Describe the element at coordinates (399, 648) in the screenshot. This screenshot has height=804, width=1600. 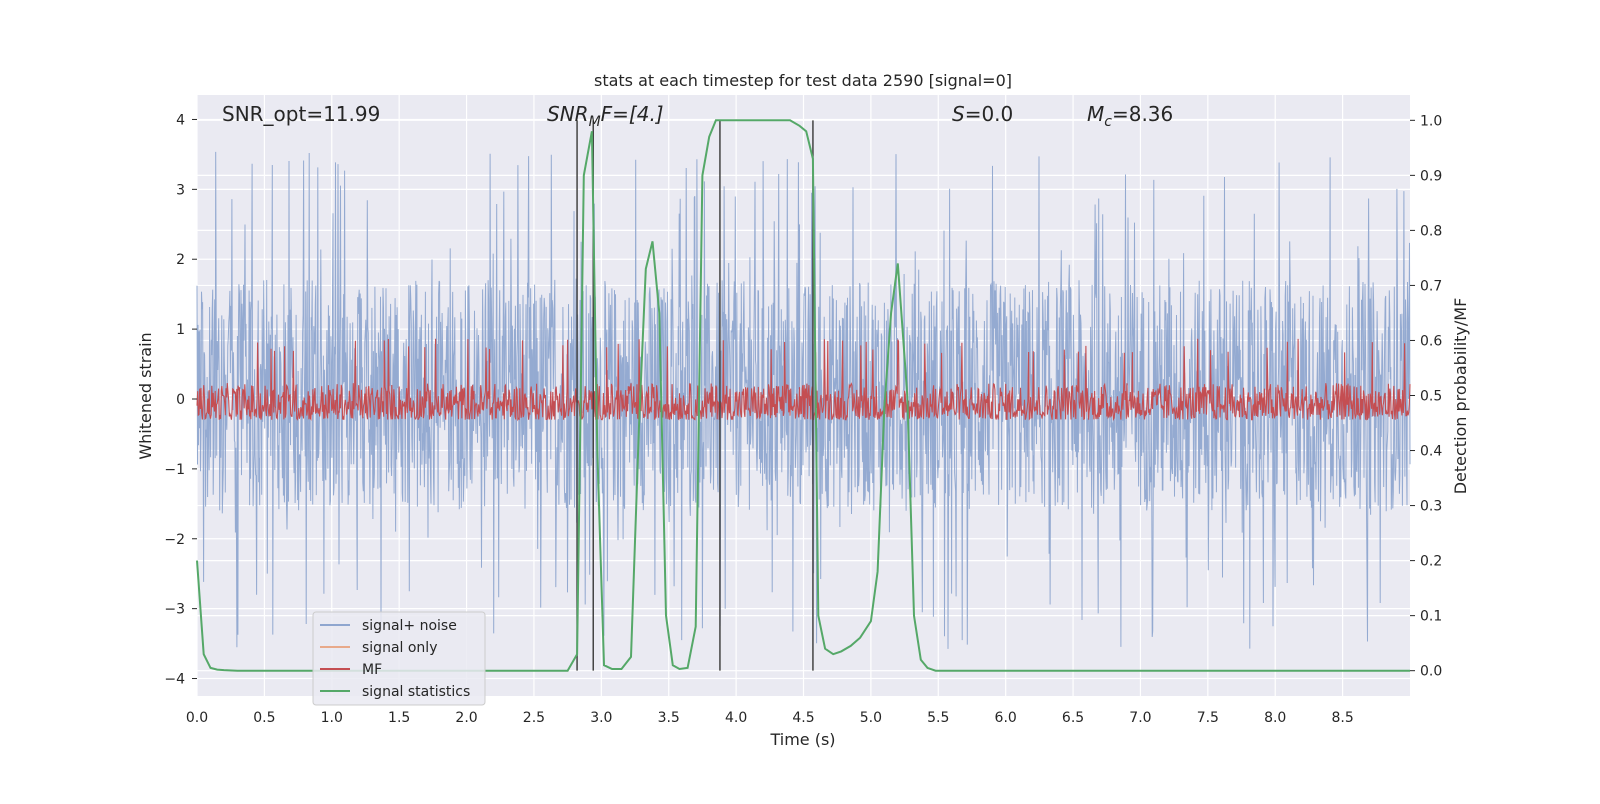
I see `legend-label-signal-only: signal only` at that location.